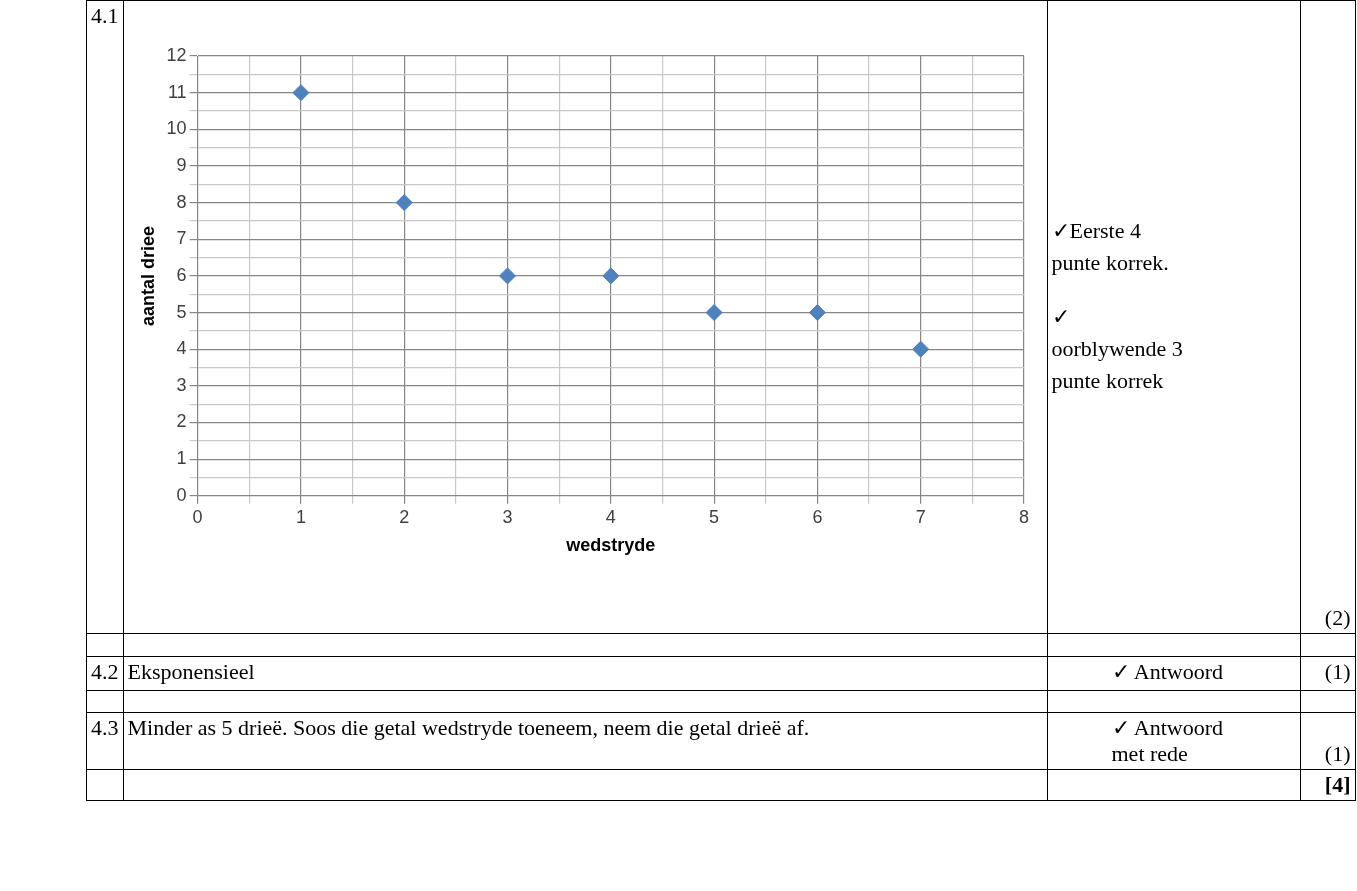  Describe the element at coordinates (1117, 349) in the screenshot. I see `text: ✓ oorblywende 3 punte korrek` at that location.